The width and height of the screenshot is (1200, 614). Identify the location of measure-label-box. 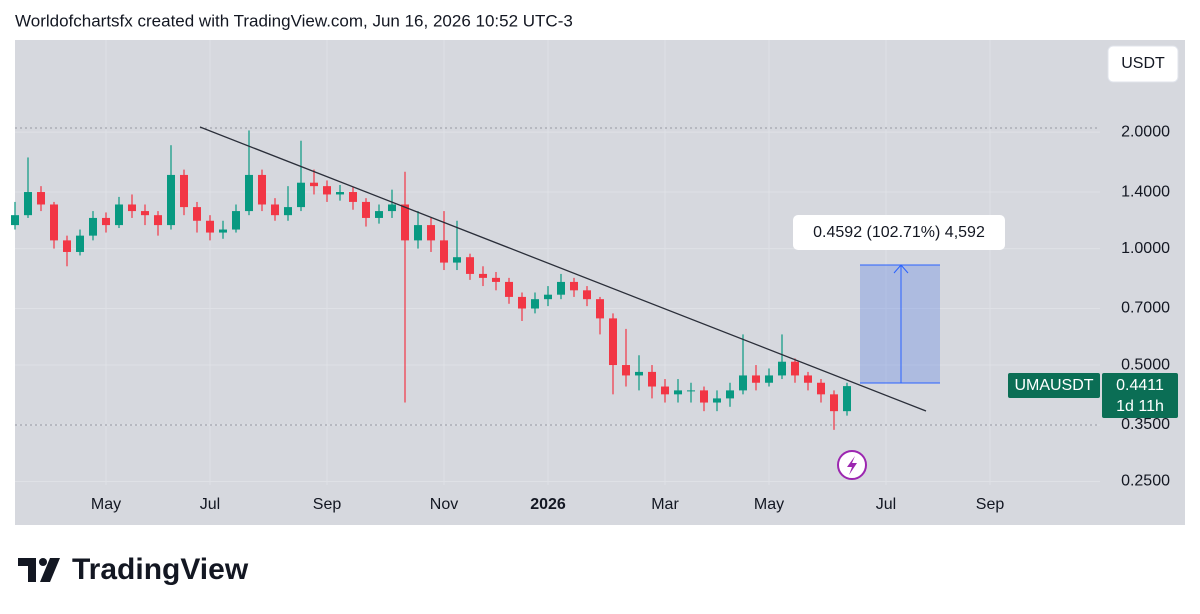
(899, 232).